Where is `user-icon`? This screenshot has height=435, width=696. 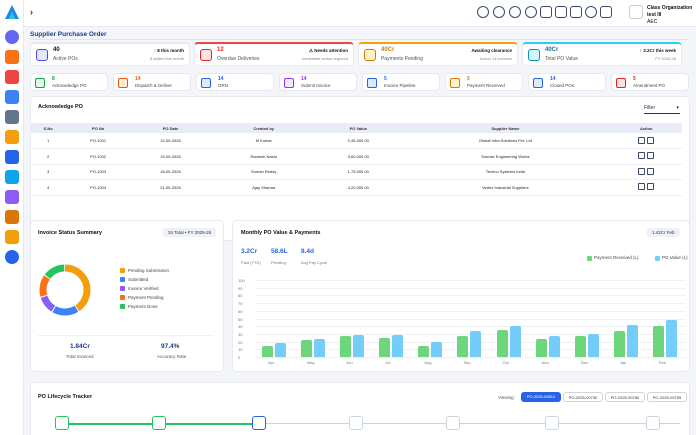 user-icon is located at coordinates (12, 57).